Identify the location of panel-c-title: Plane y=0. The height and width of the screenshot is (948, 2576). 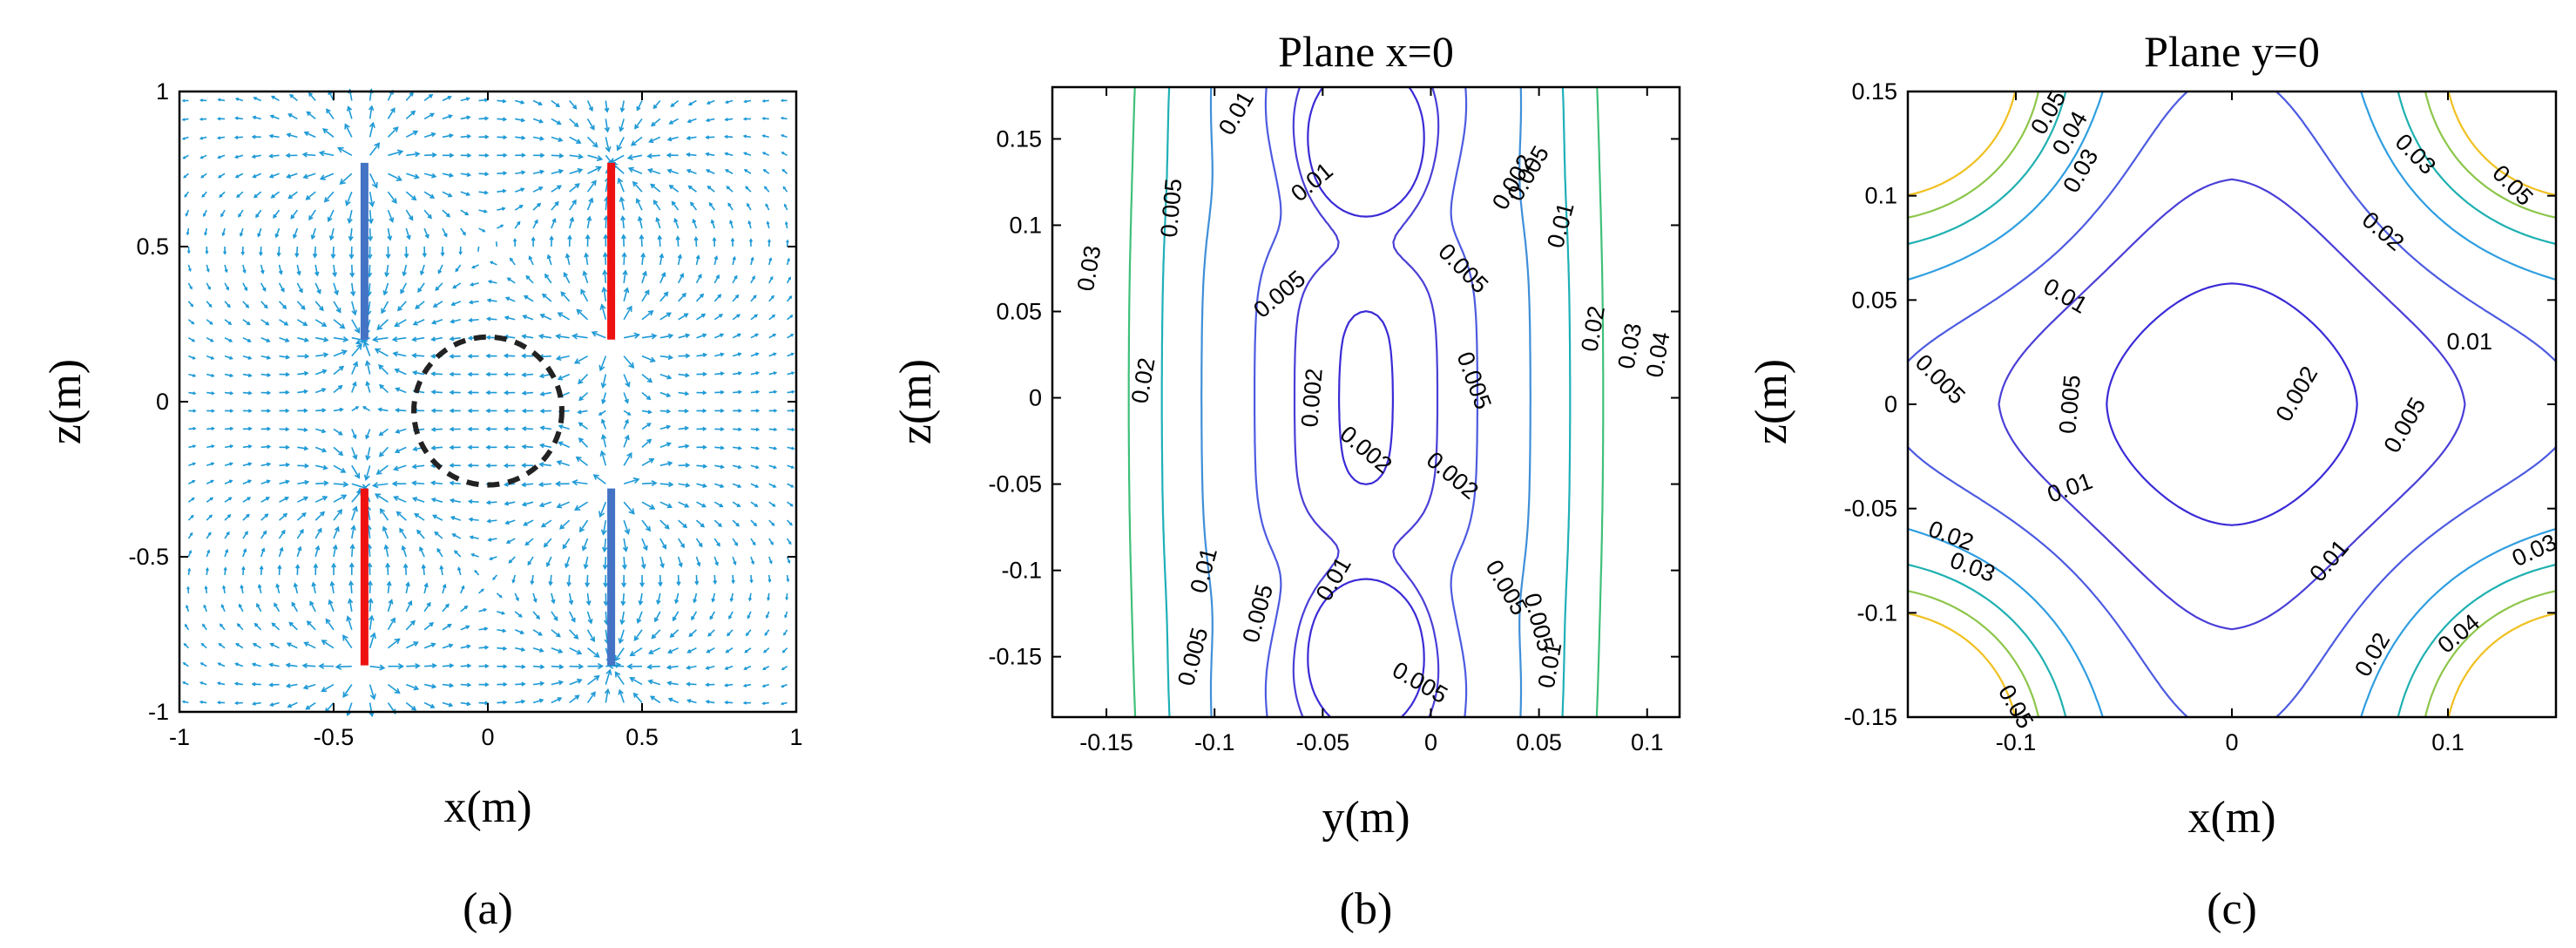
(2232, 51).